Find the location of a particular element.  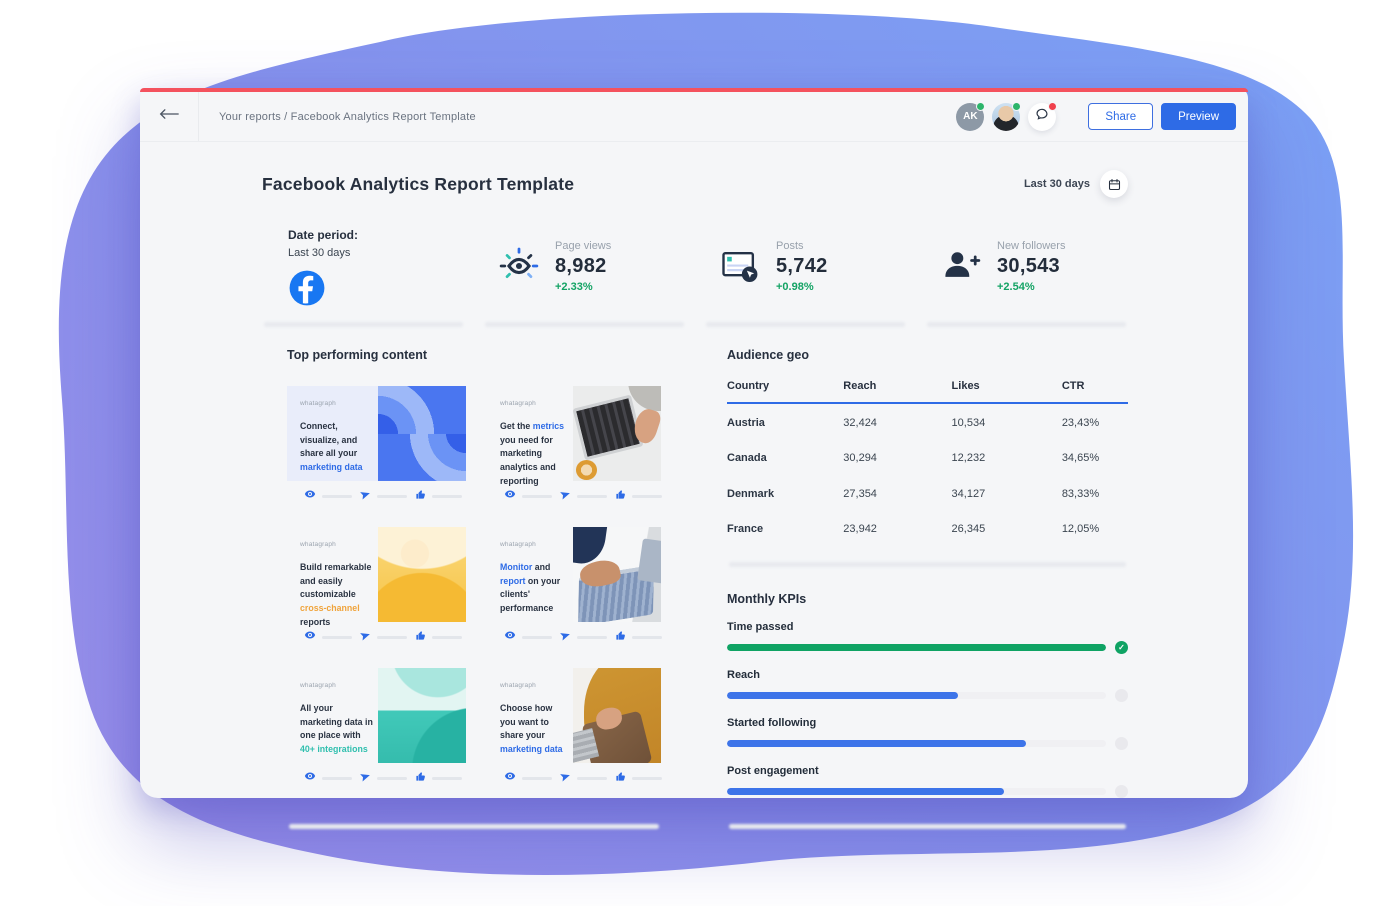

back-button is located at coordinates (169, 116).